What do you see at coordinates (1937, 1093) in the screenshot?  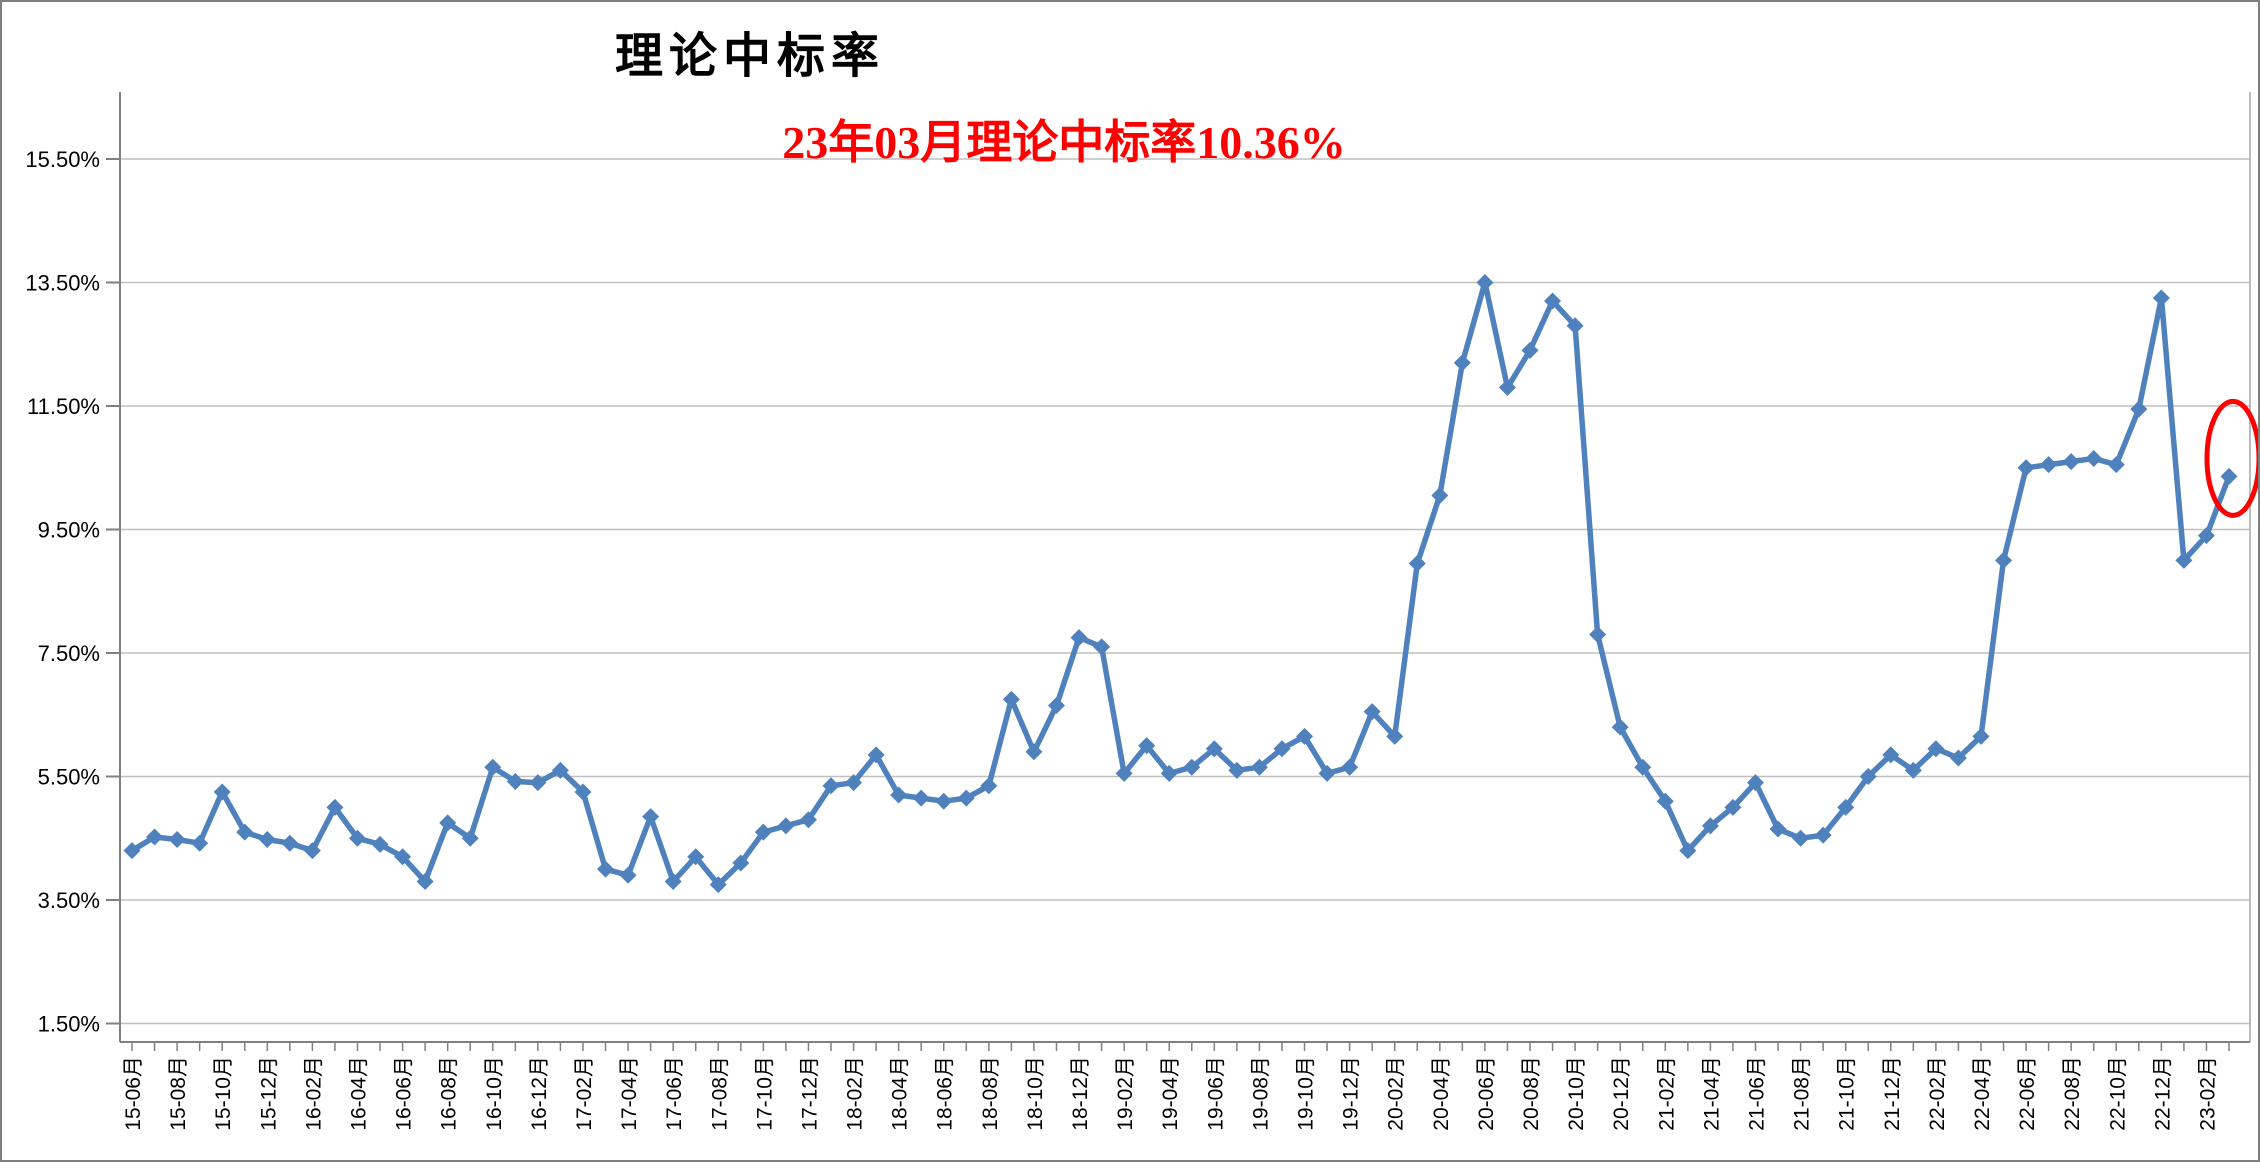 I see `x-axis-tick-label: 22-02月` at bounding box center [1937, 1093].